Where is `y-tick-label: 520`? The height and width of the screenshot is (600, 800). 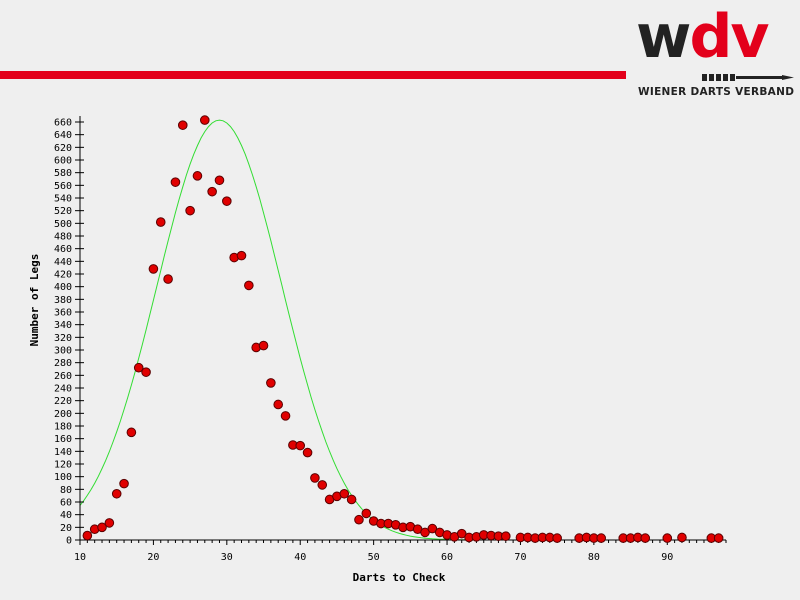
y-tick-label: 520 is located at coordinates (63, 211).